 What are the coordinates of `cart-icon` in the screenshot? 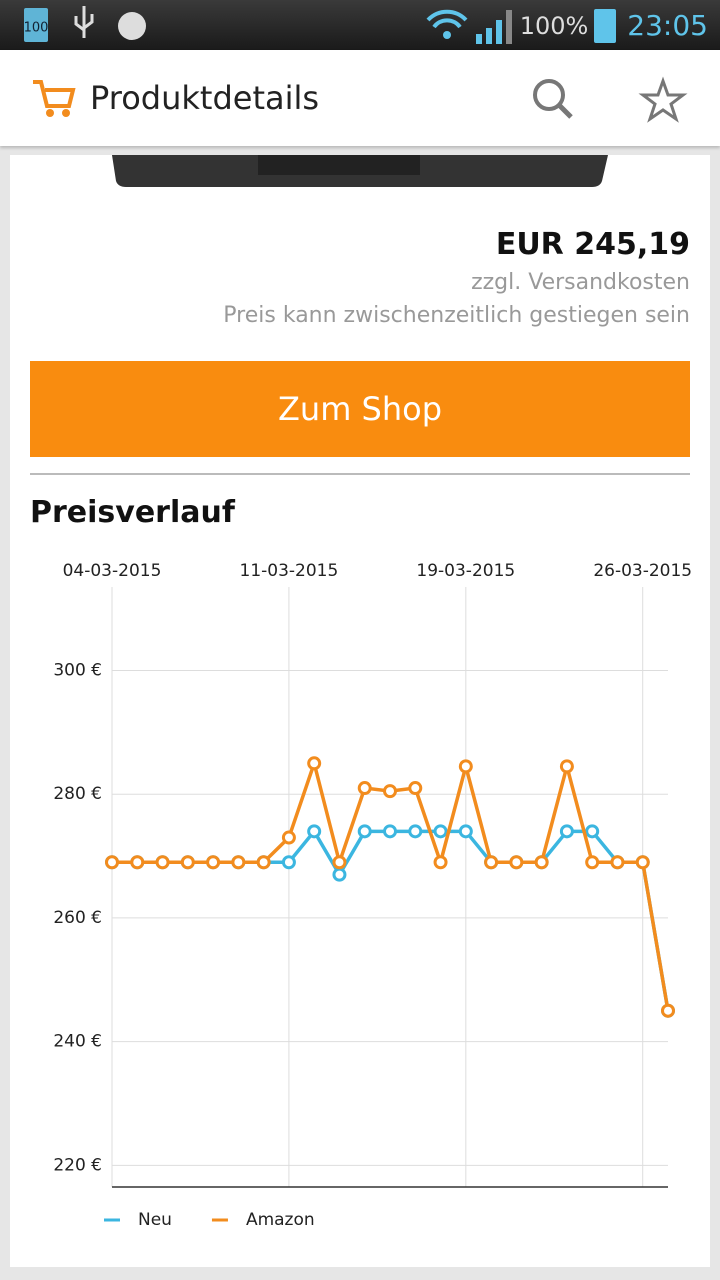 It's located at (54, 94).